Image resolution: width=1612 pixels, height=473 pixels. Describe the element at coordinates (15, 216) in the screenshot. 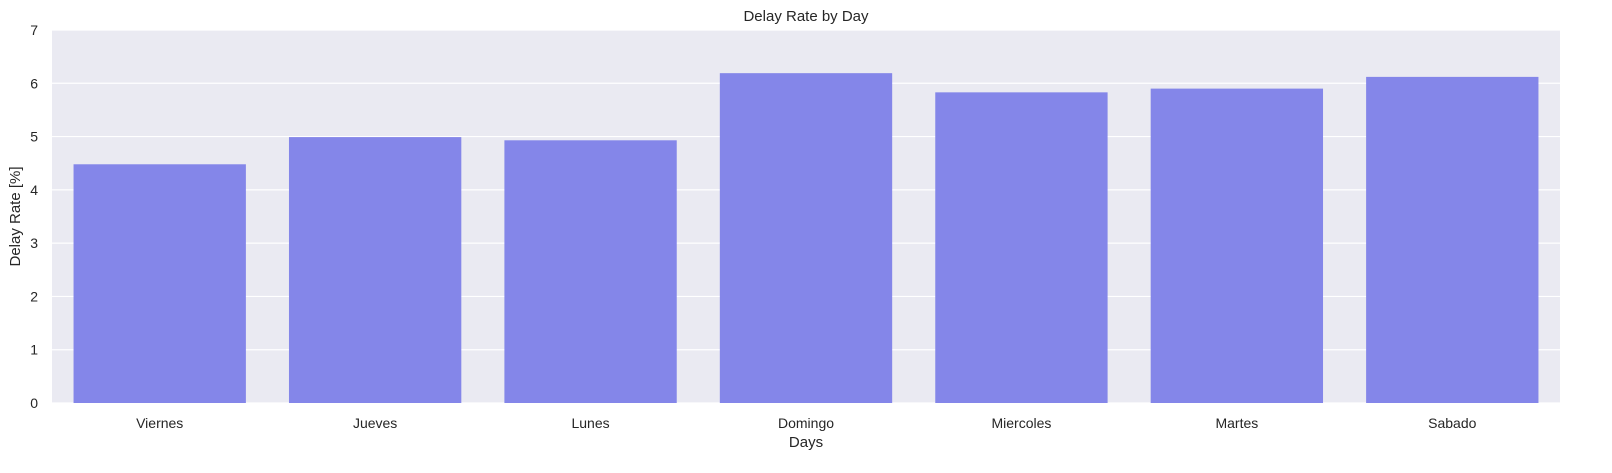

I see `y-axis-title: Delay Rate [%]` at that location.